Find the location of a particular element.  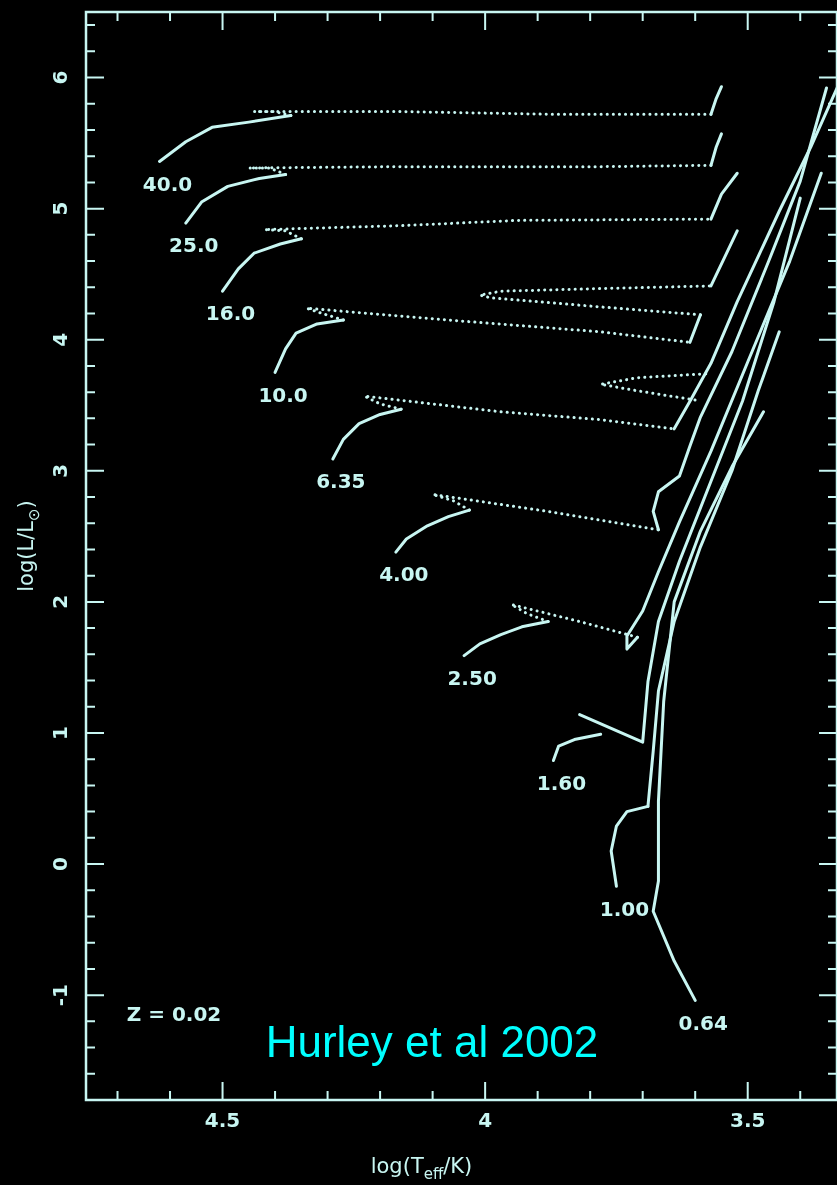

series-label: 10.0 is located at coordinates (283, 394).